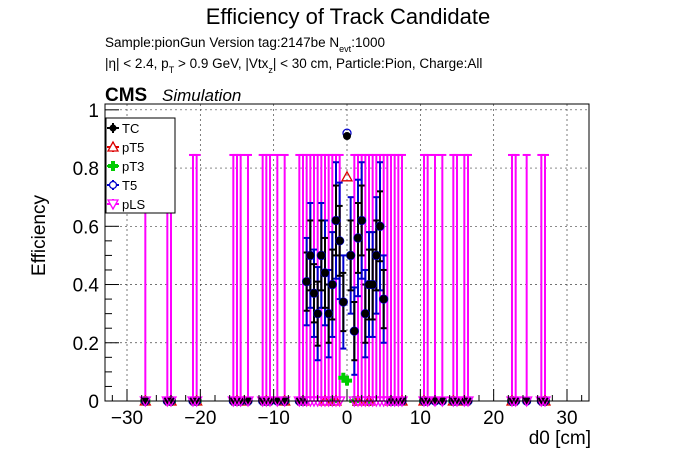 The width and height of the screenshot is (696, 472). Describe the element at coordinates (377, 63) in the screenshot. I see `cuts-info-tail: | < 30 cm, Particle:Pion, Charge:All` at that location.